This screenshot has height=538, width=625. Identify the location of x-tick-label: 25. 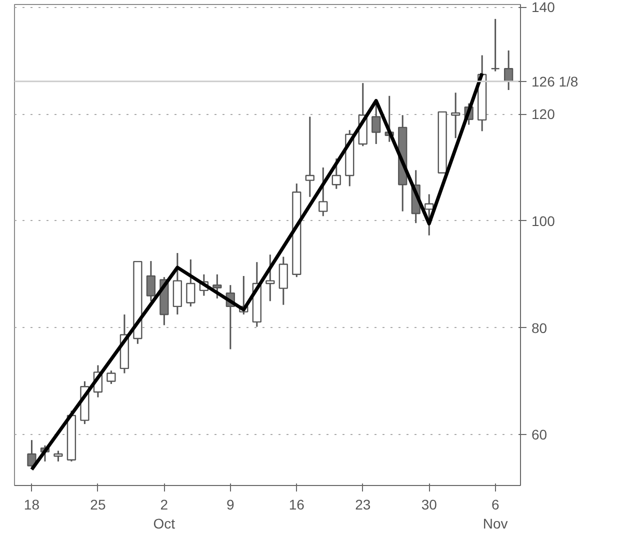
(98, 504).